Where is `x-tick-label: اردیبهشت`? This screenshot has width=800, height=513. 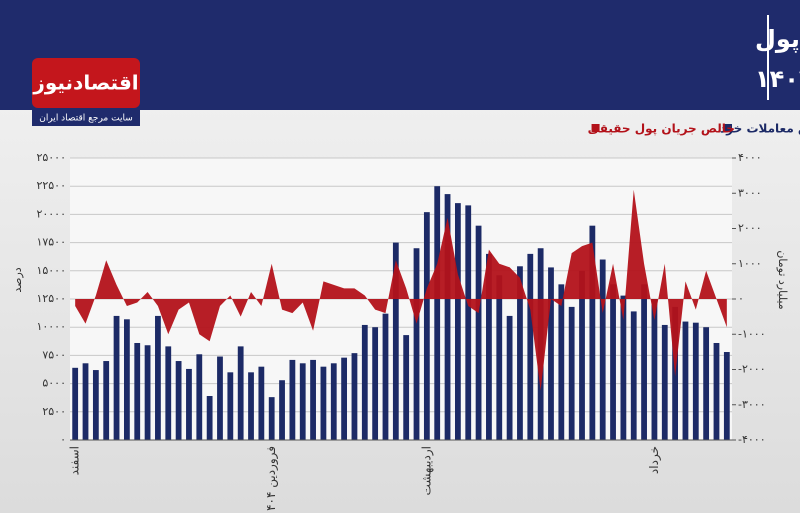
x-tick-label: اردیبهشت is located at coordinates (426, 470).